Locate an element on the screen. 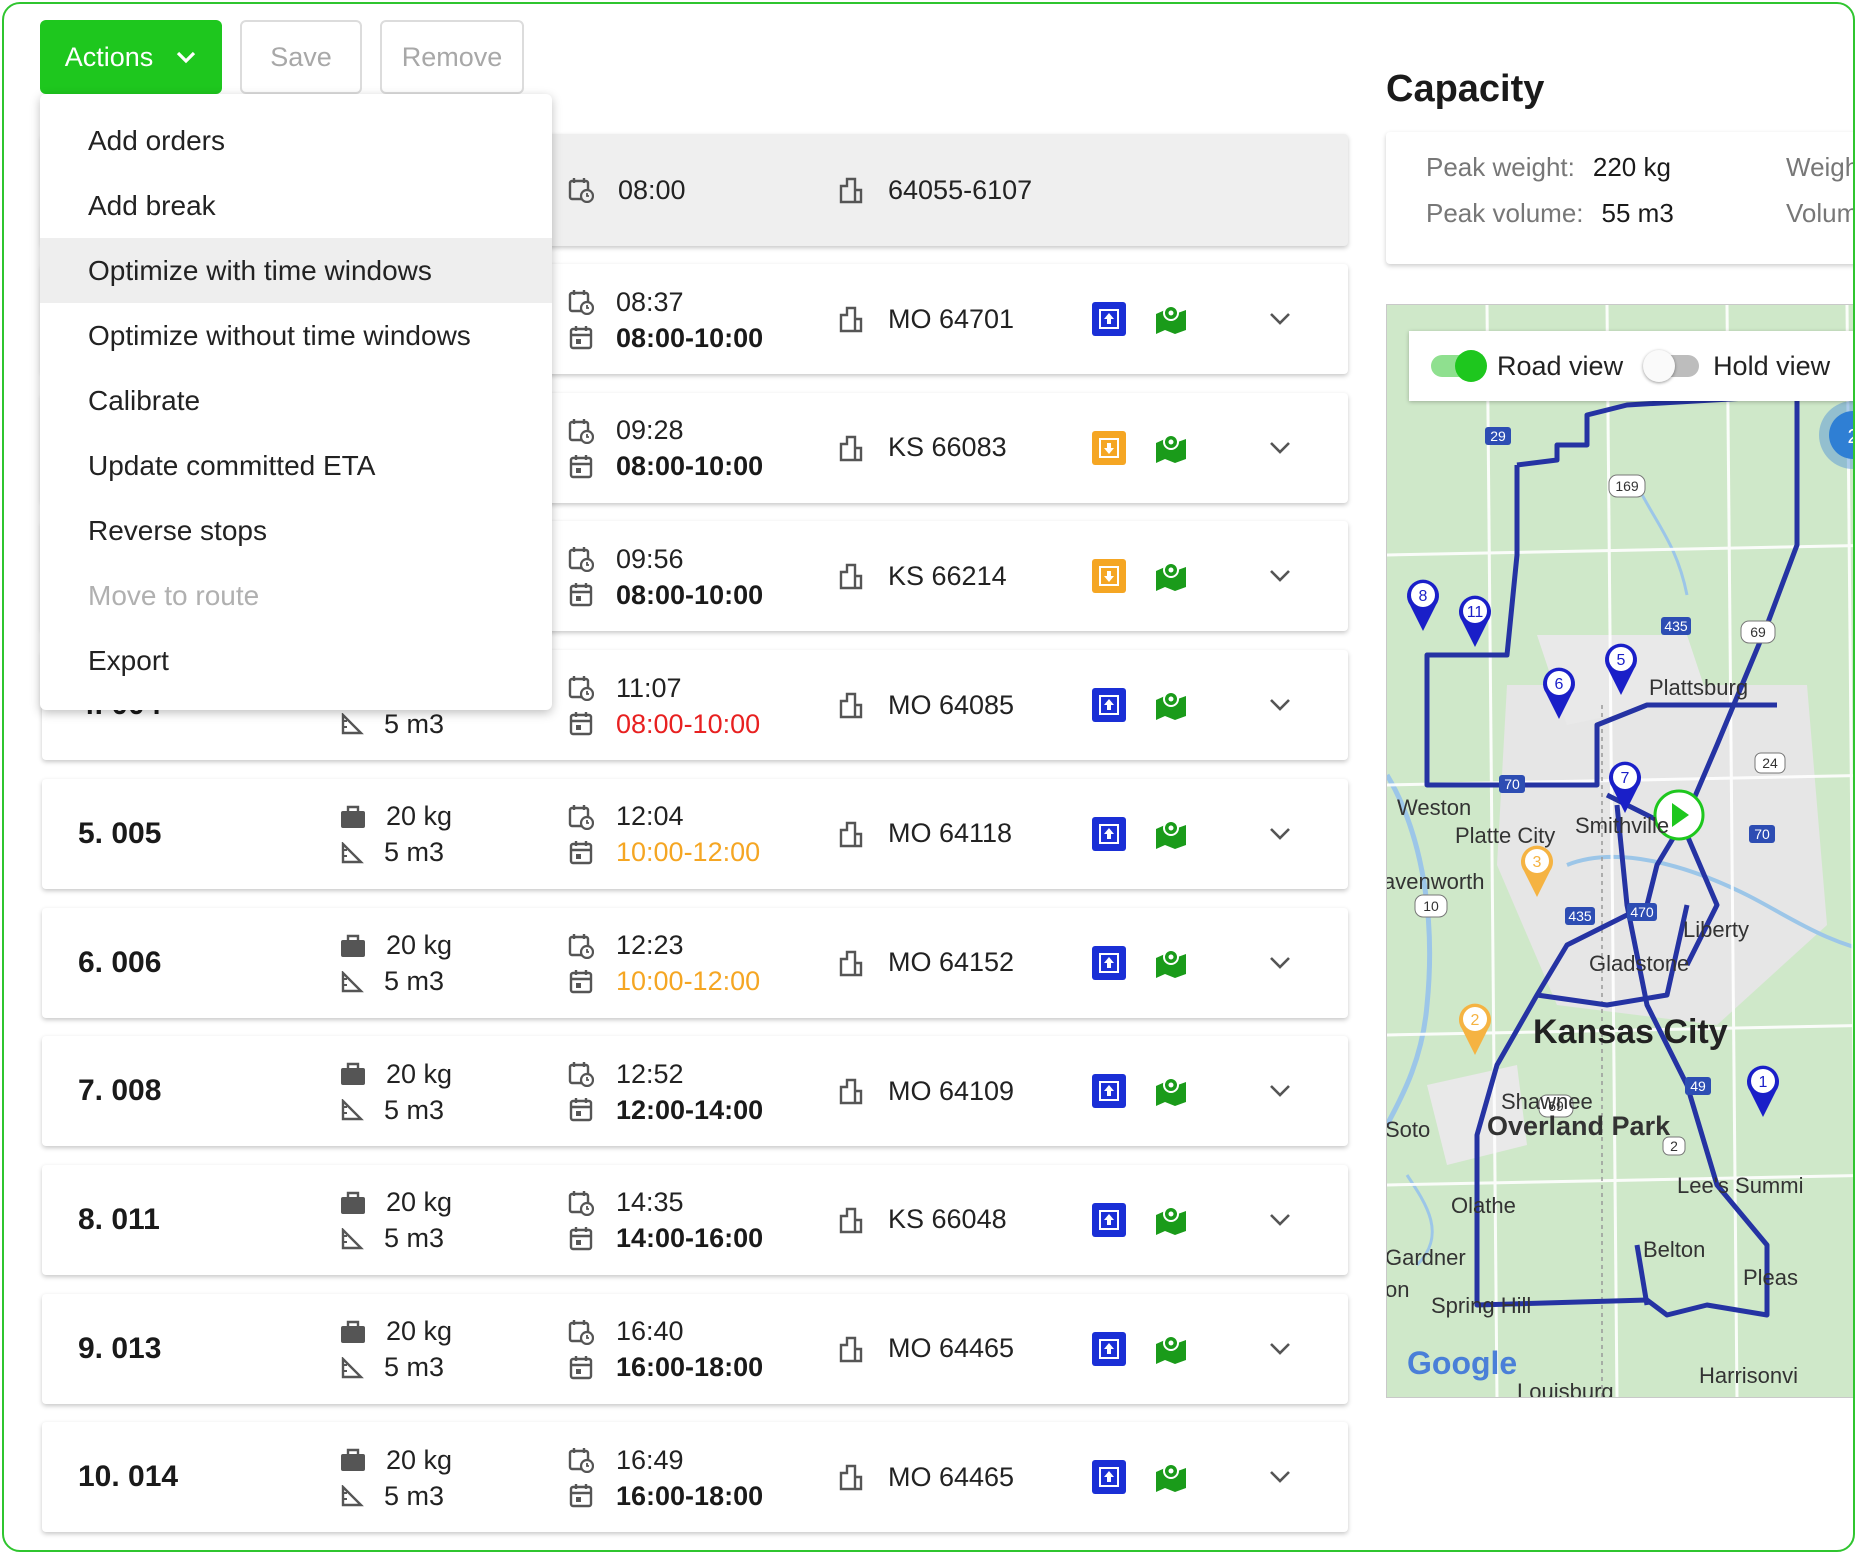 The height and width of the screenshot is (1554, 1857). svg-text: 24 is located at coordinates (1770, 763).